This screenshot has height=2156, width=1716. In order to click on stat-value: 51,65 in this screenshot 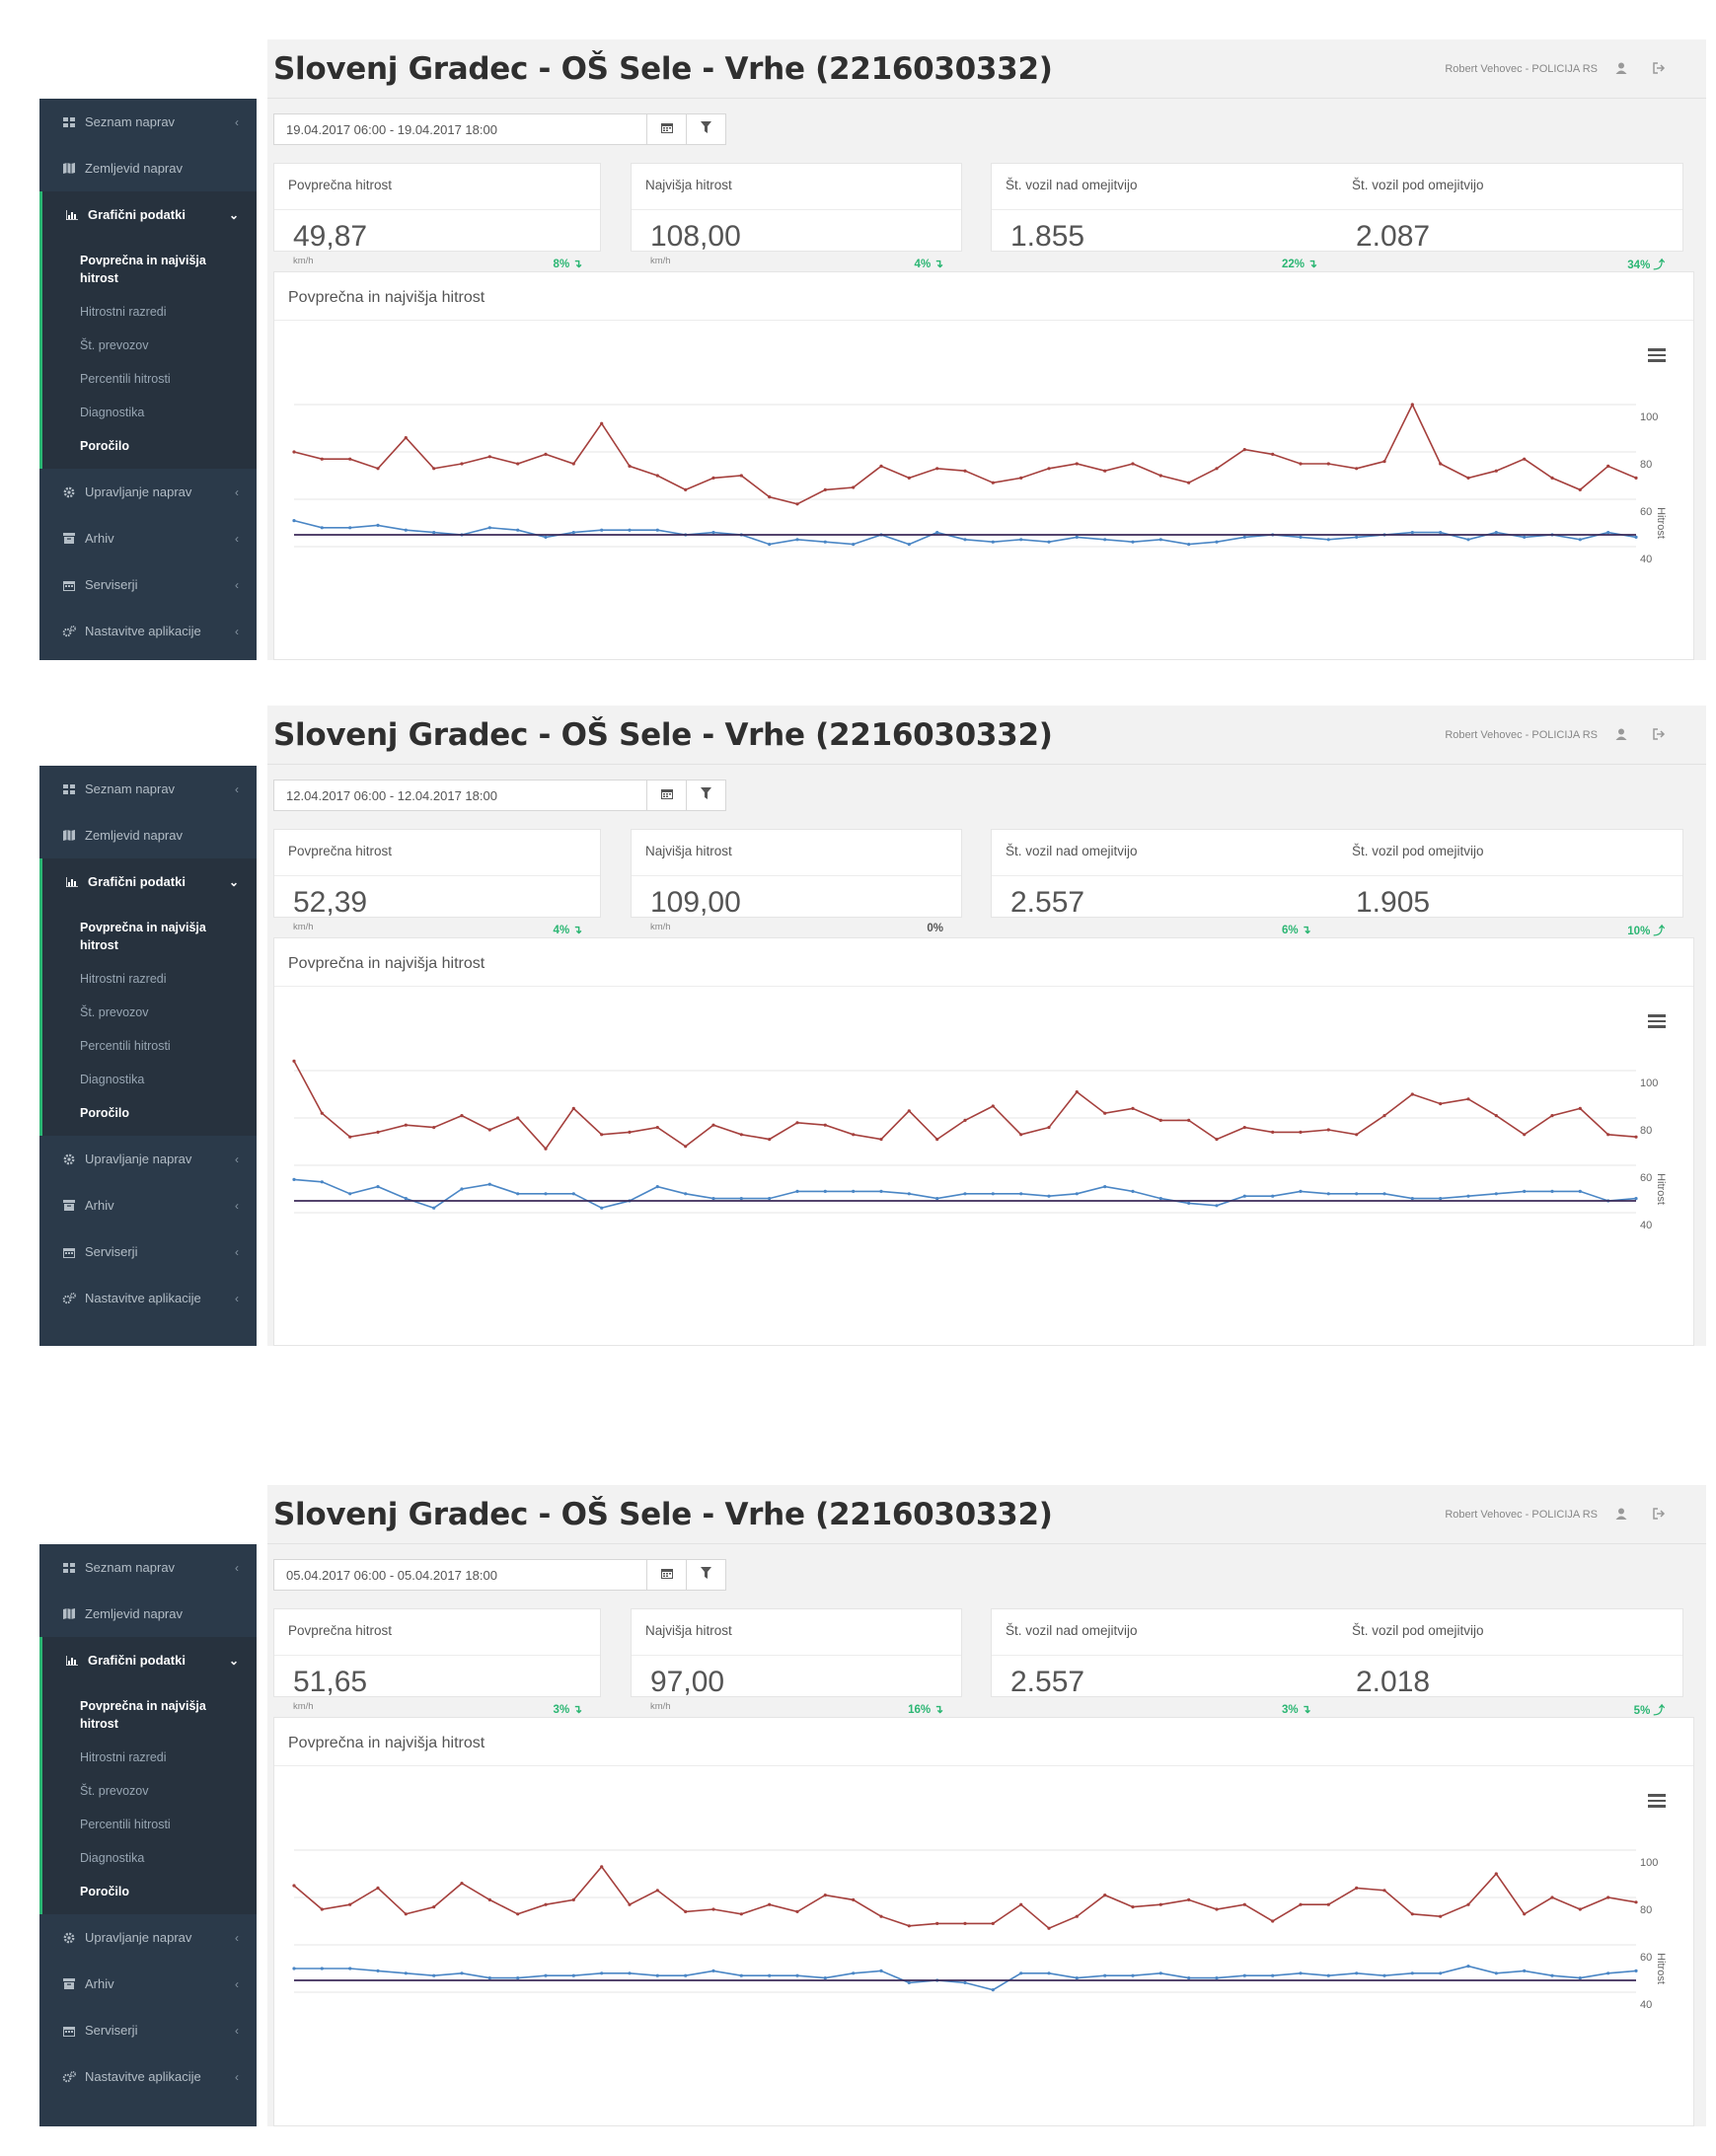, I will do `click(330, 1682)`.